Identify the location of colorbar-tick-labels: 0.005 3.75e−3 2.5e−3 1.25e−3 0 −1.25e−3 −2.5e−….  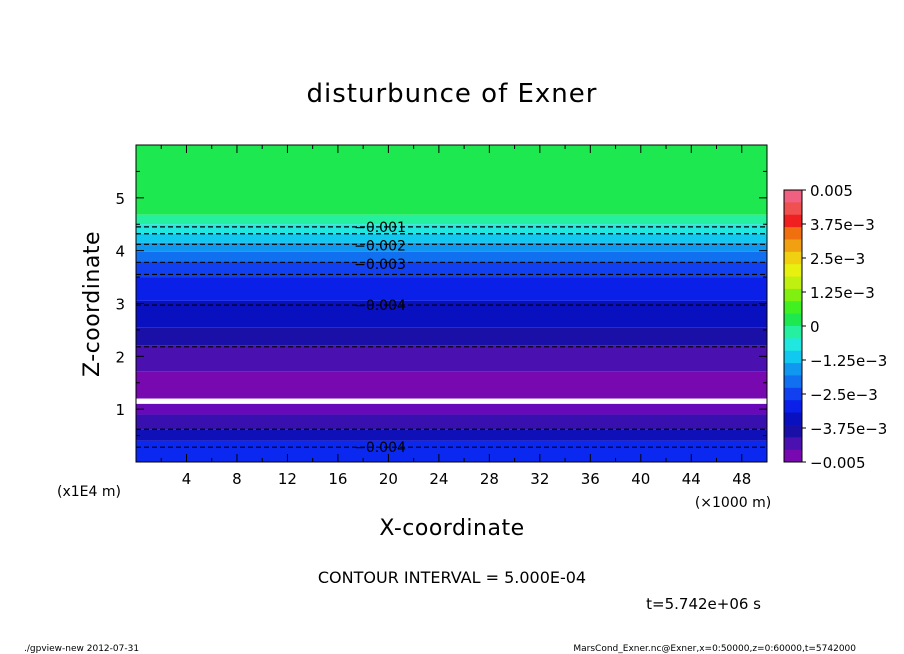
(844, 327).